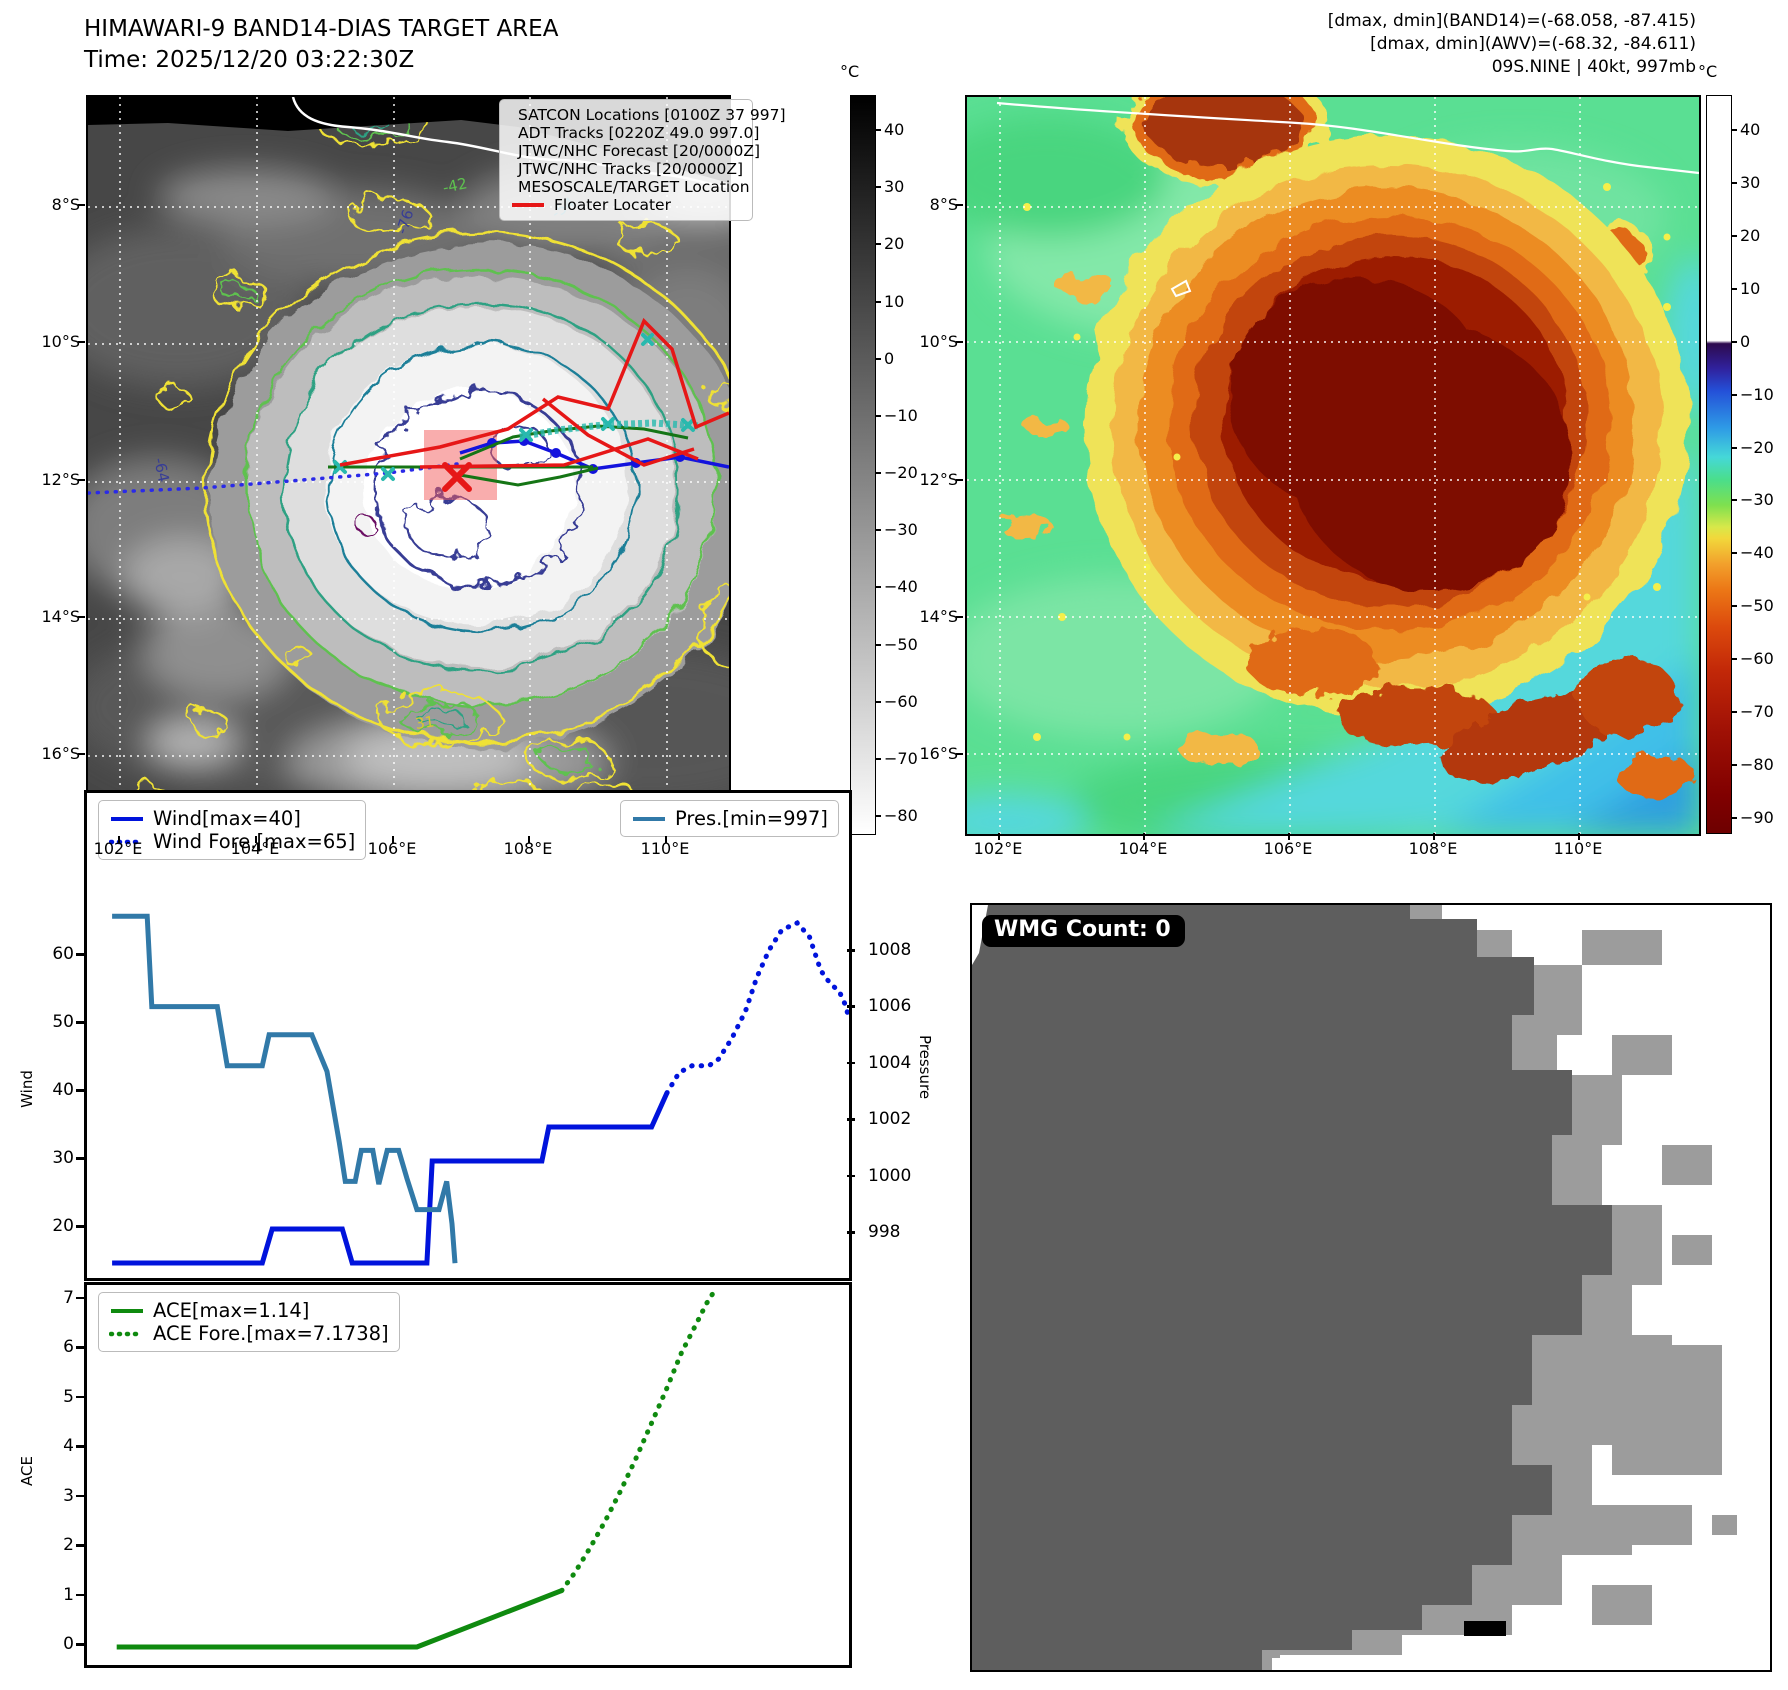 Image resolution: width=1788 pixels, height=1690 pixels. What do you see at coordinates (63, 1226) in the screenshot?
I see `wind-tick-label: 20` at bounding box center [63, 1226].